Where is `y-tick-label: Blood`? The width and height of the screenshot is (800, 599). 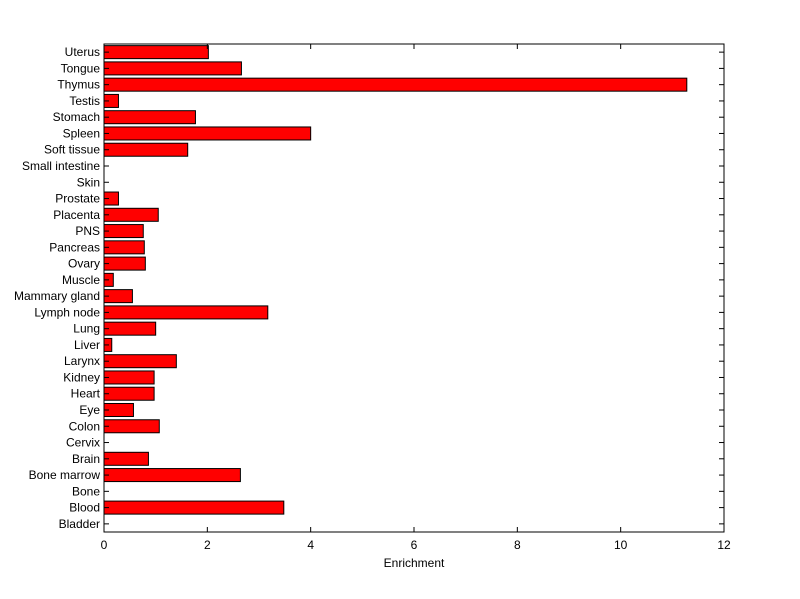
y-tick-label: Blood is located at coordinates (84, 508).